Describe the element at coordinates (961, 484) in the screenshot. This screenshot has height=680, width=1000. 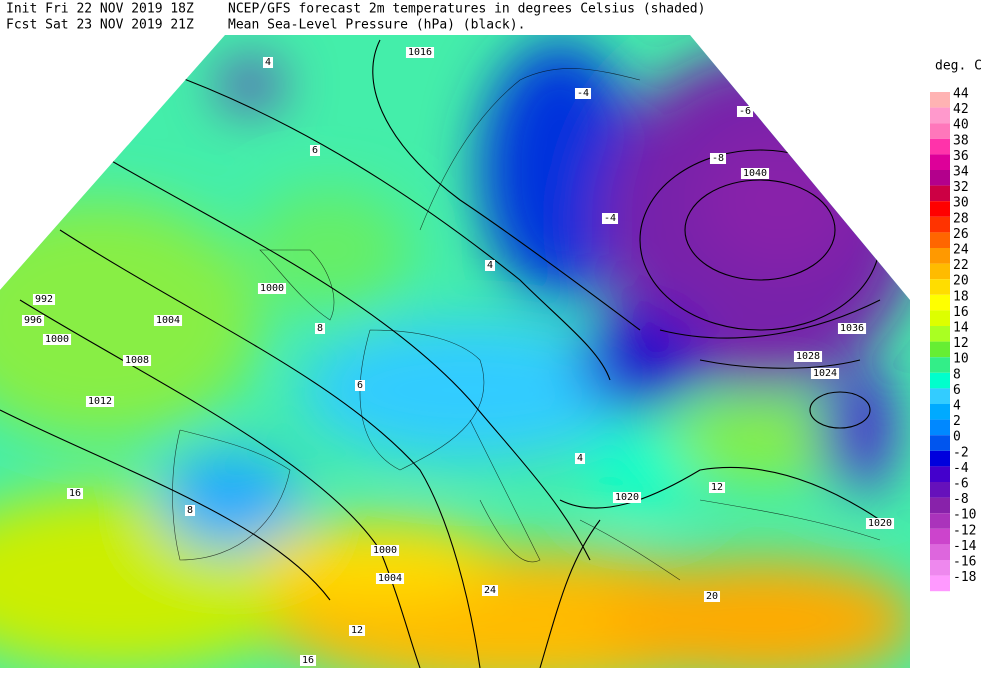
I see `legend-label: -6` at that location.